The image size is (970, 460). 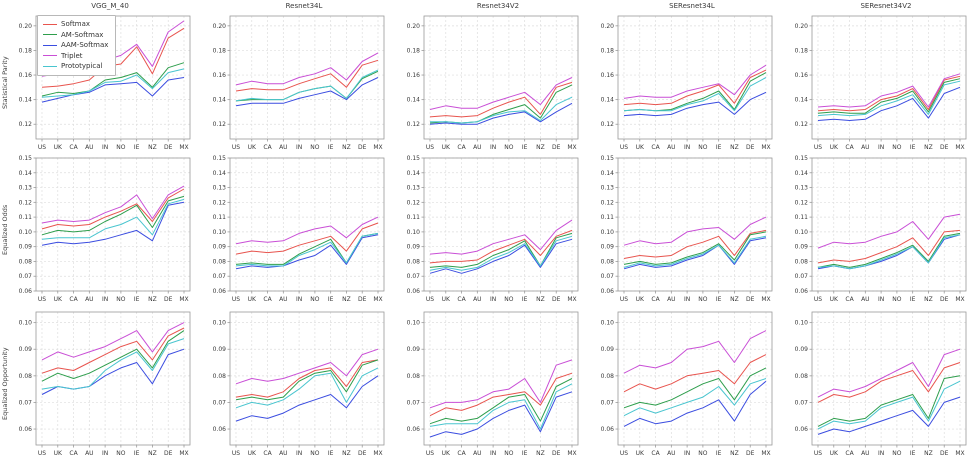 I want to click on y-tick-label: 0.16, so click(x=414, y=75).